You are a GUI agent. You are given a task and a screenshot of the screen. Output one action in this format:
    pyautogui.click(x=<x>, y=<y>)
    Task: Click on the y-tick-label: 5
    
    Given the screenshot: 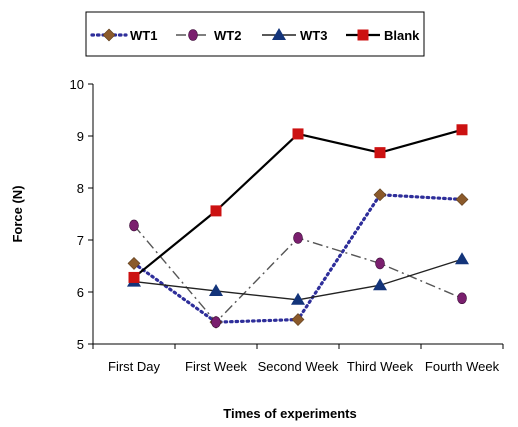 What is the action you would take?
    pyautogui.click(x=80, y=344)
    